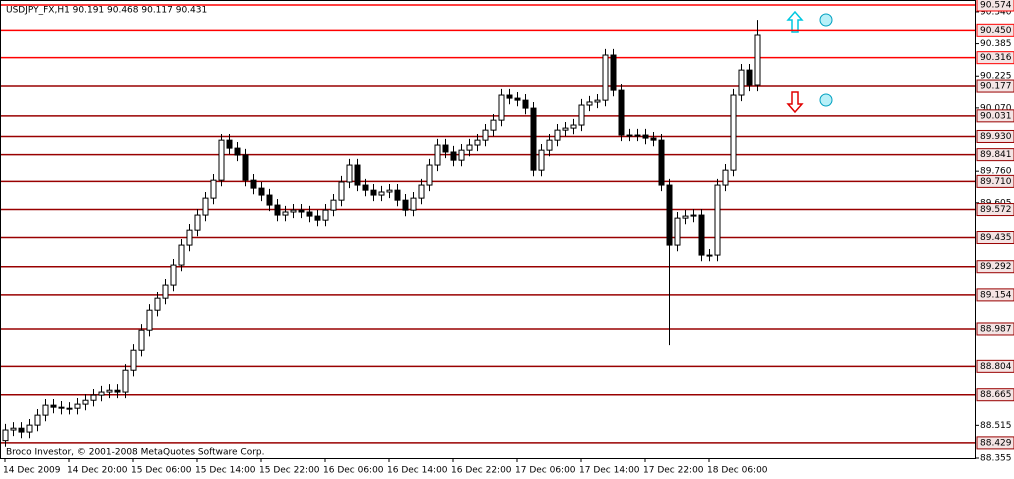  I want to click on x-tick-label: 14 Dec 2009, so click(32, 471).